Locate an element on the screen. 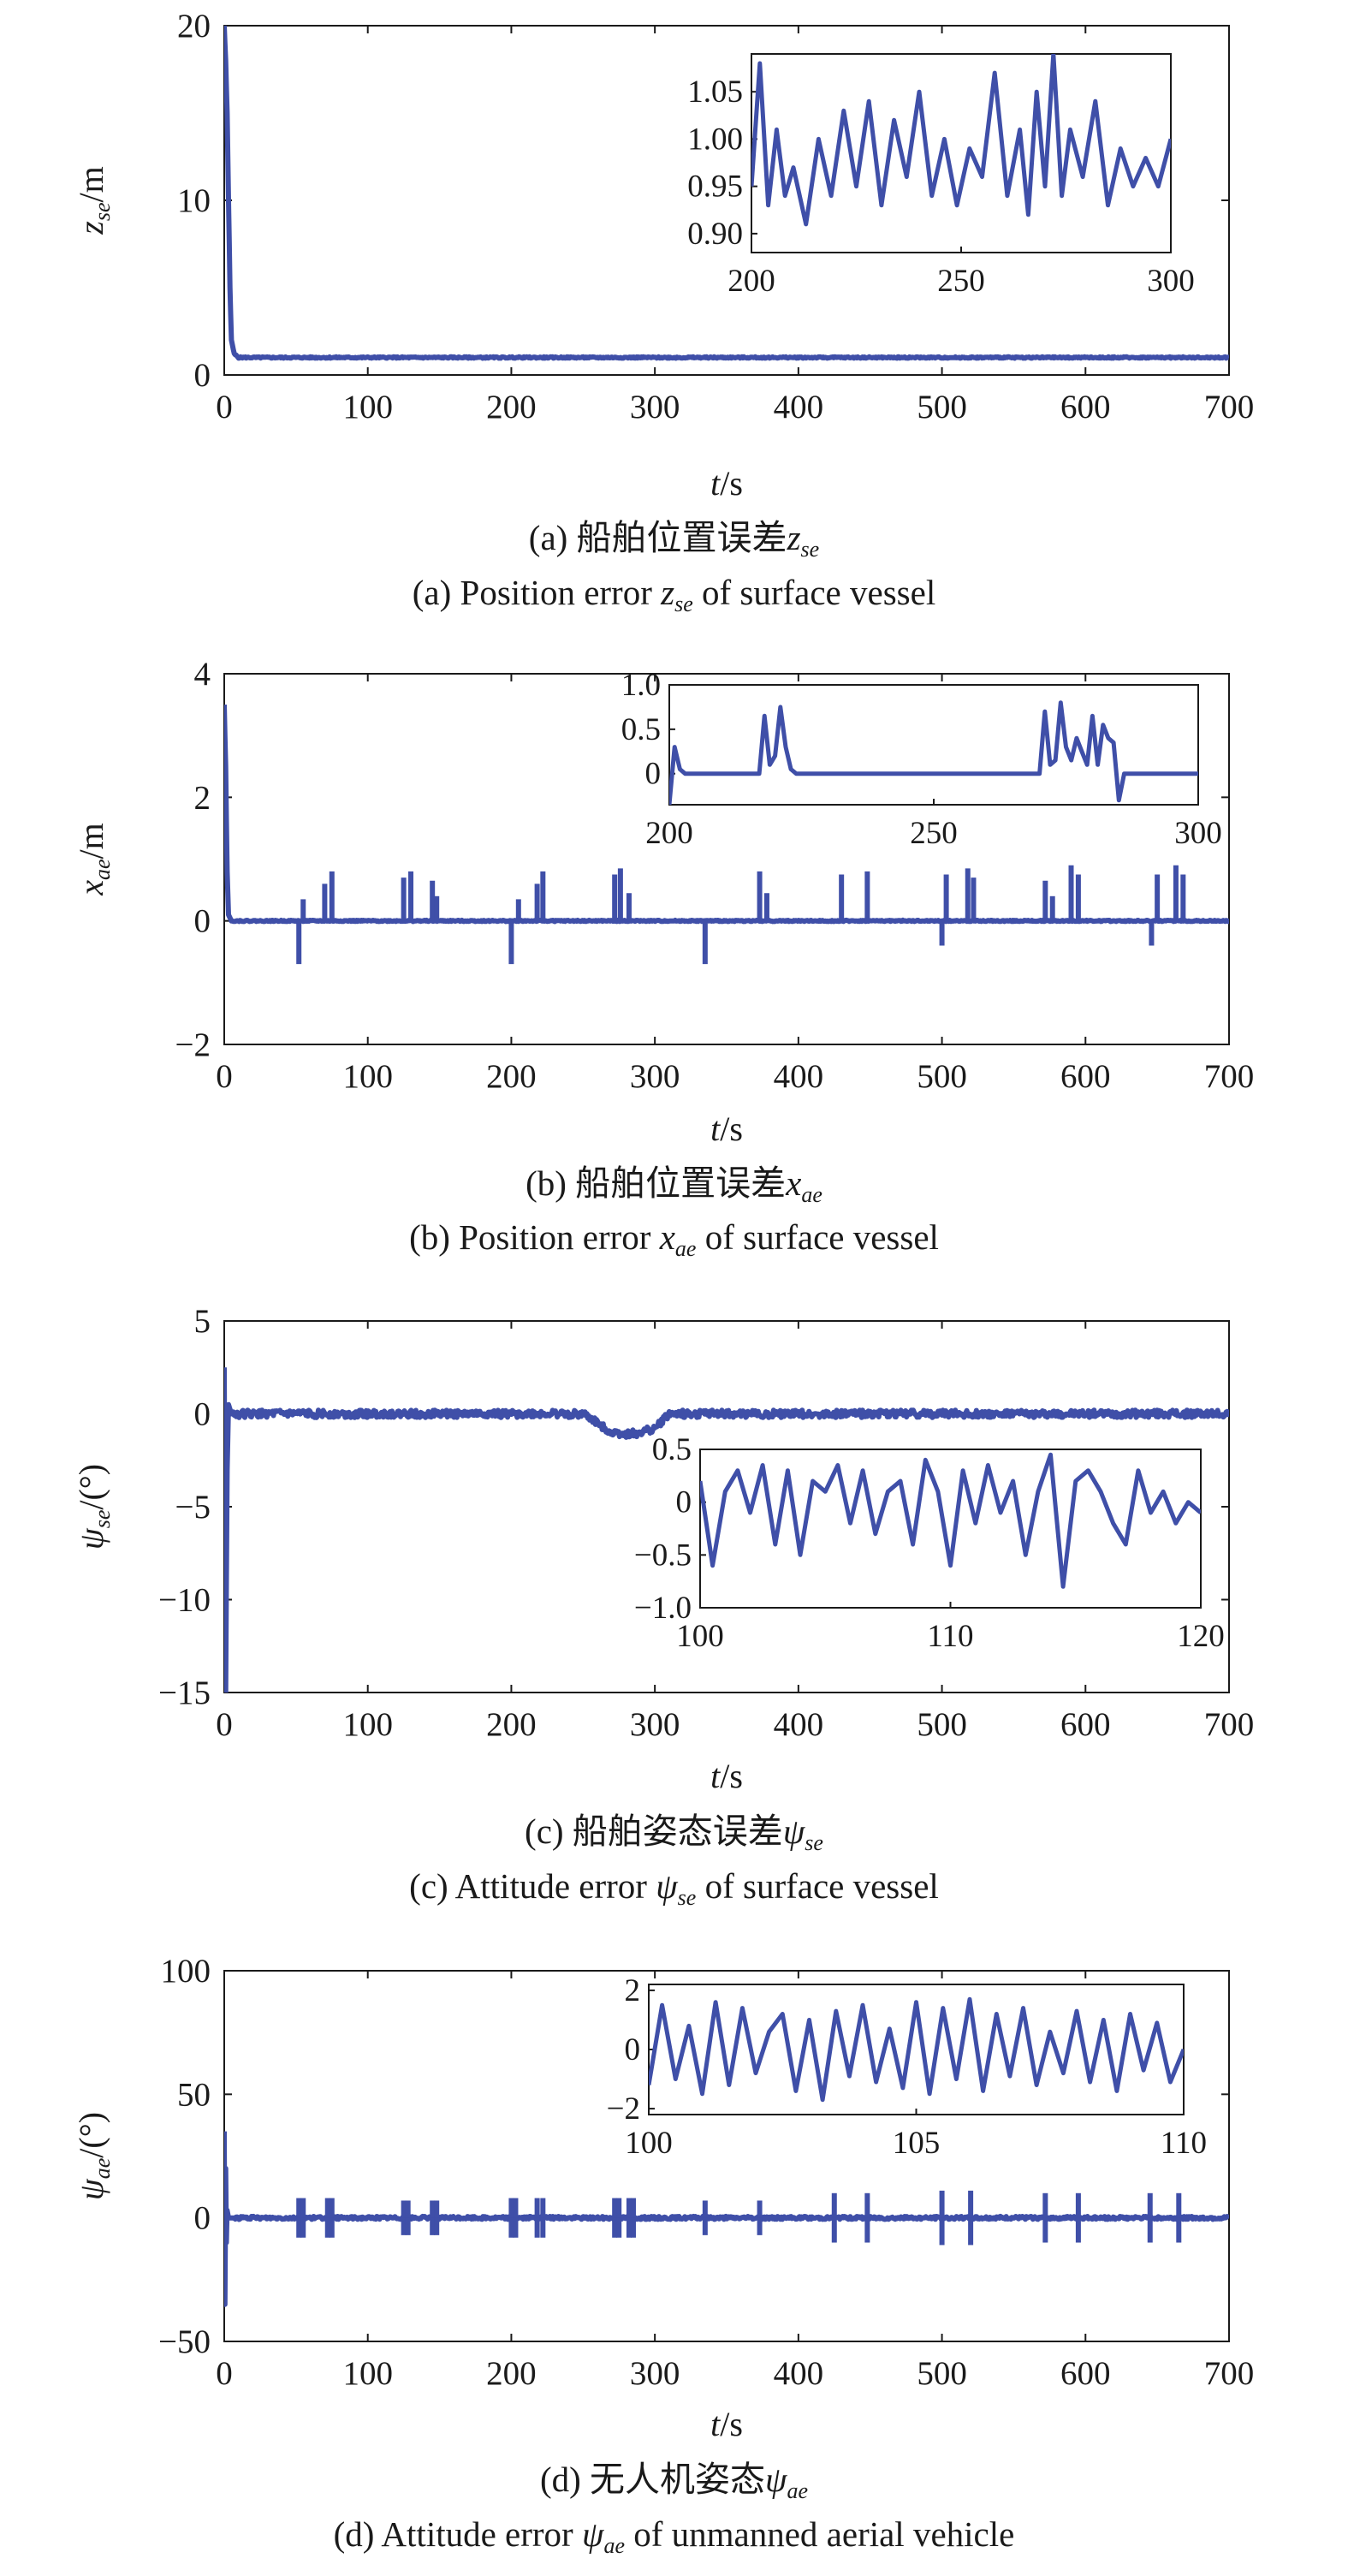 Image resolution: width=1348 pixels, height=2576 pixels. panel-d-x-tick-label: 200 is located at coordinates (511, 2374).